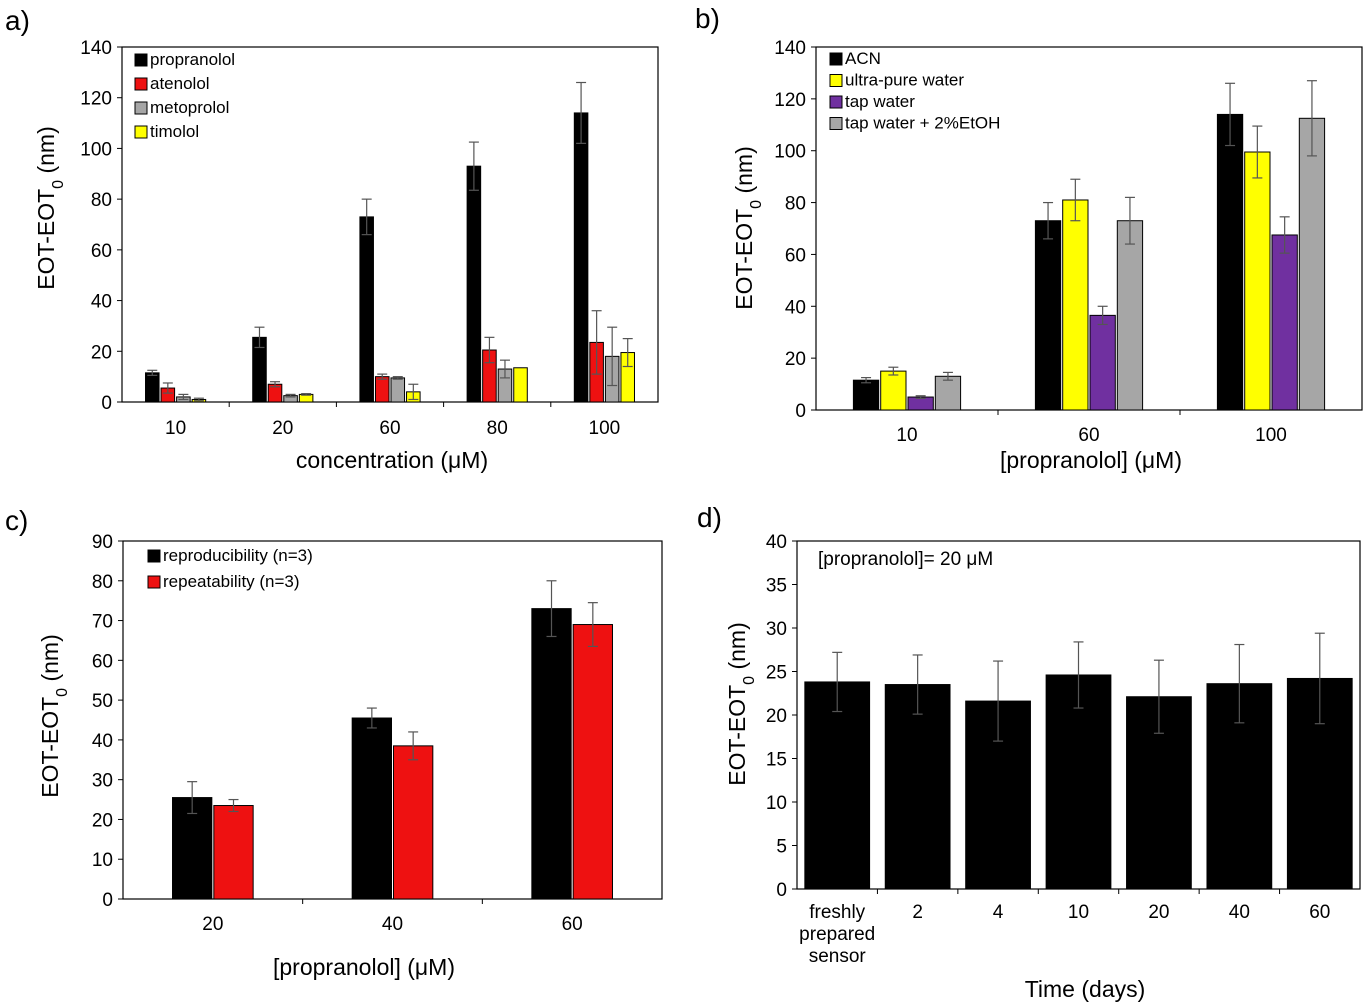  I want to click on y-tick-label: 140, so click(790, 48).